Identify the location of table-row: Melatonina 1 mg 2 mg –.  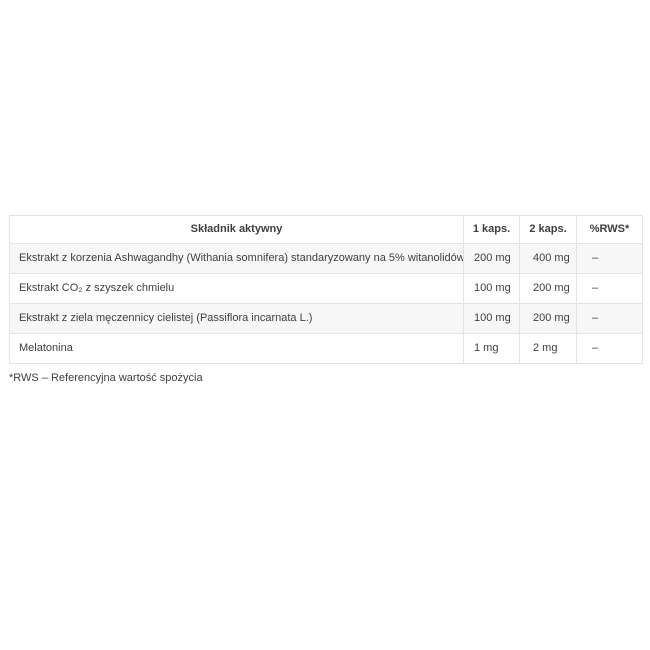
(326, 348).